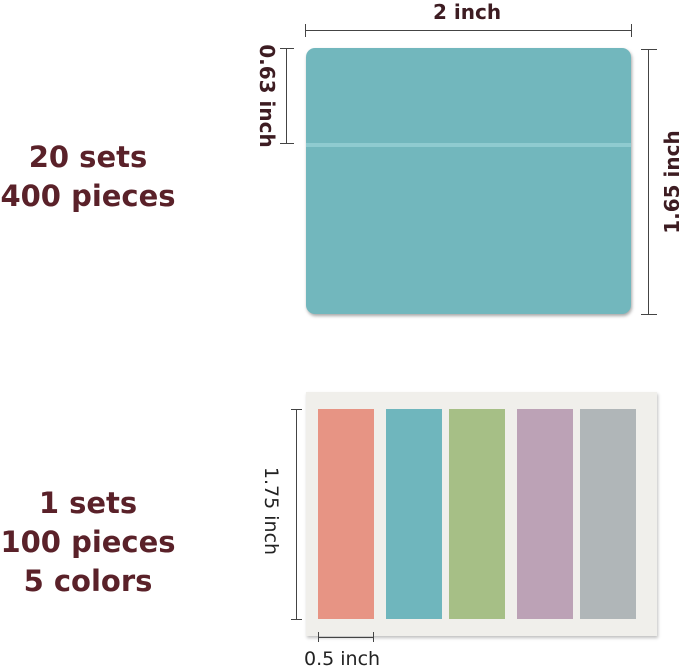 The width and height of the screenshot is (679, 672). What do you see at coordinates (88, 581) in the screenshot?
I see `small-colors-label: 5 colors` at bounding box center [88, 581].